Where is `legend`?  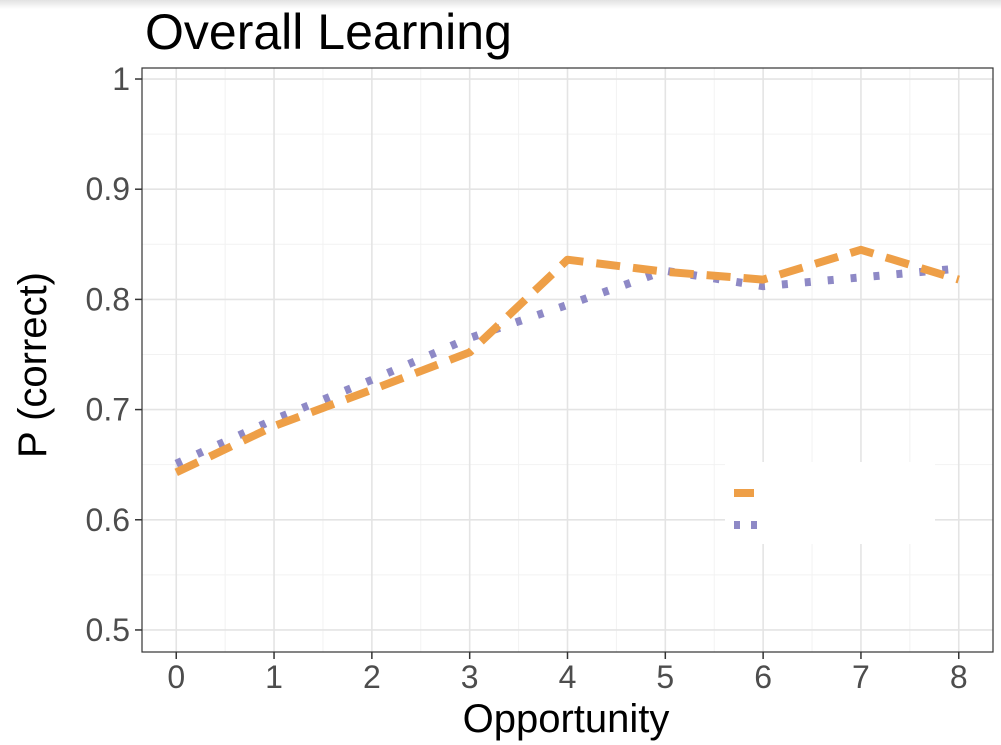 legend is located at coordinates (830, 503).